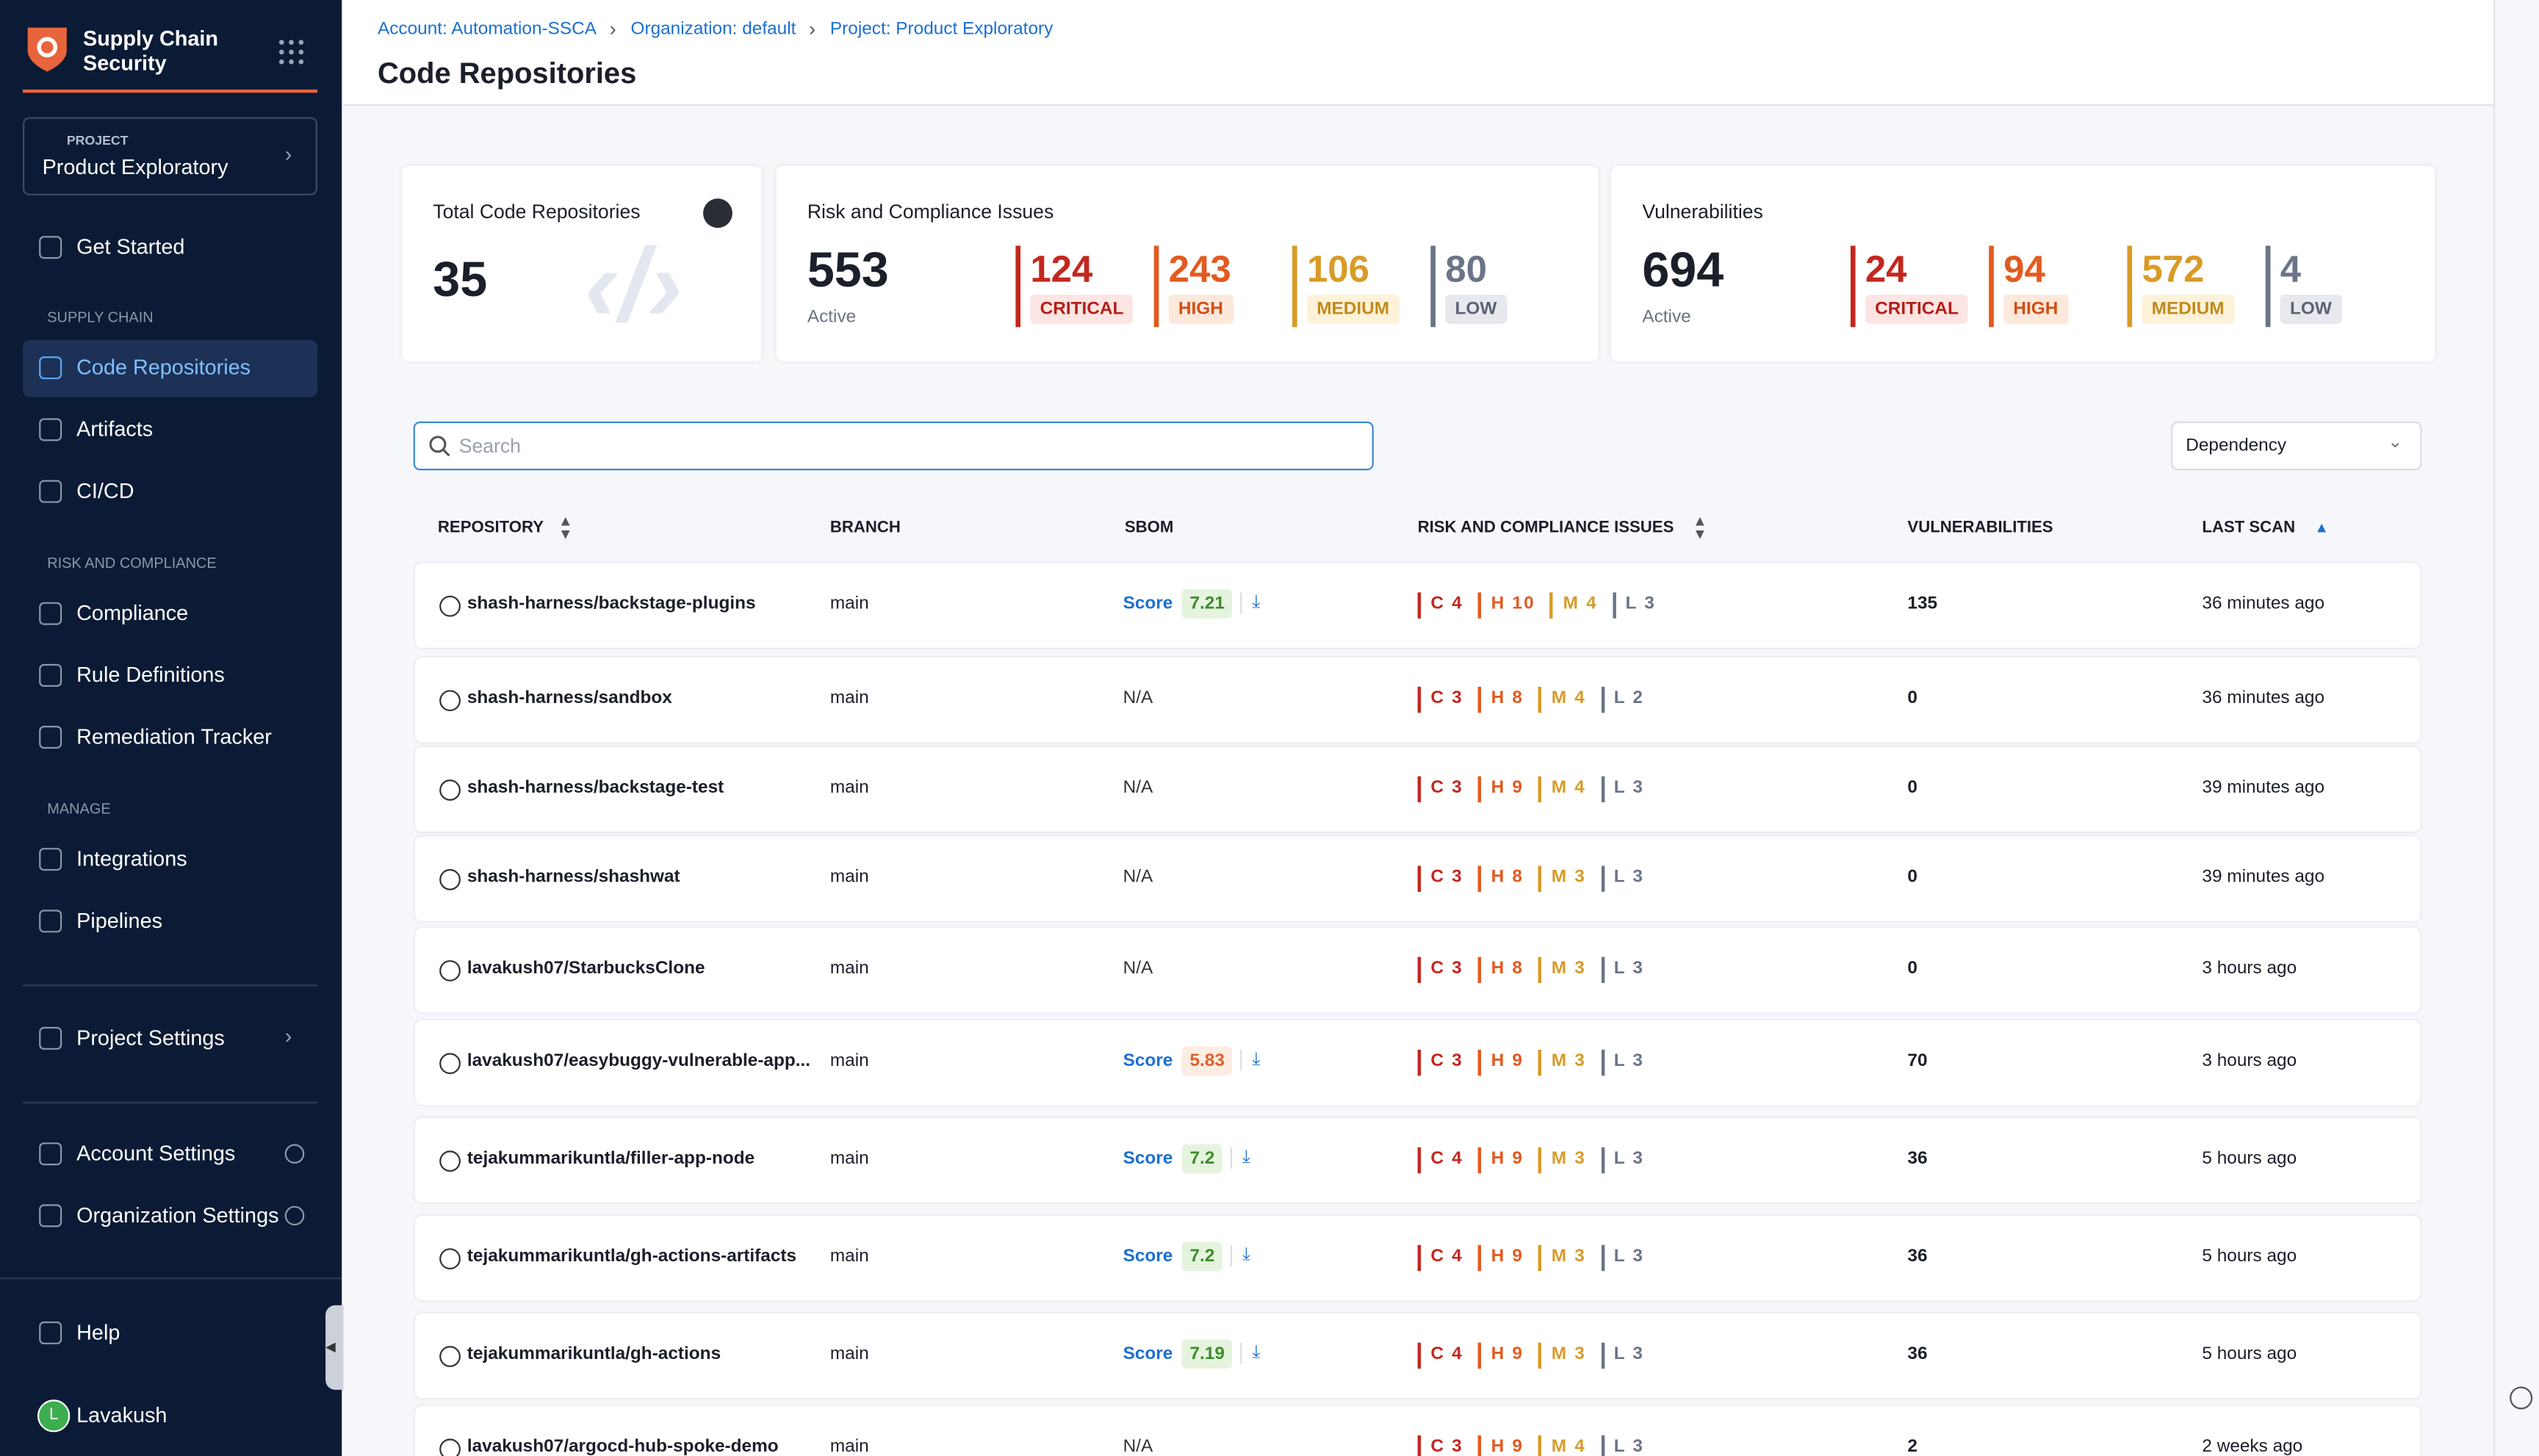  I want to click on filter-dropdown: Dependency ⌄, so click(2296, 446).